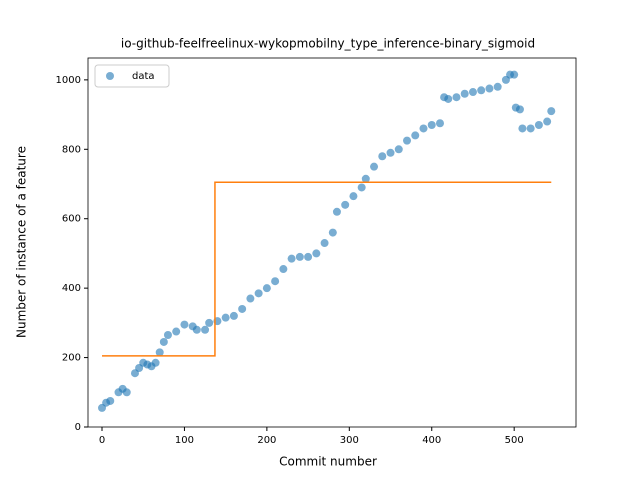 This screenshot has width=640, height=484. Describe the element at coordinates (431, 440) in the screenshot. I see `x-tick-label: 400` at that location.